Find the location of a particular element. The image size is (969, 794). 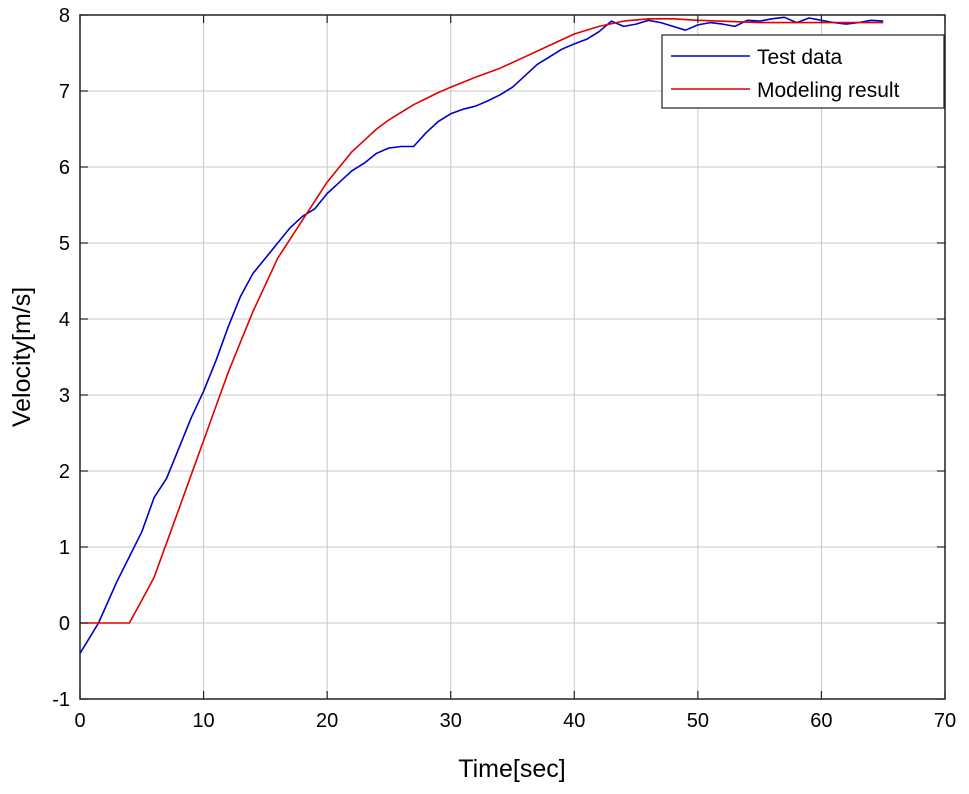

x-tick-label: 20 is located at coordinates (327, 721).